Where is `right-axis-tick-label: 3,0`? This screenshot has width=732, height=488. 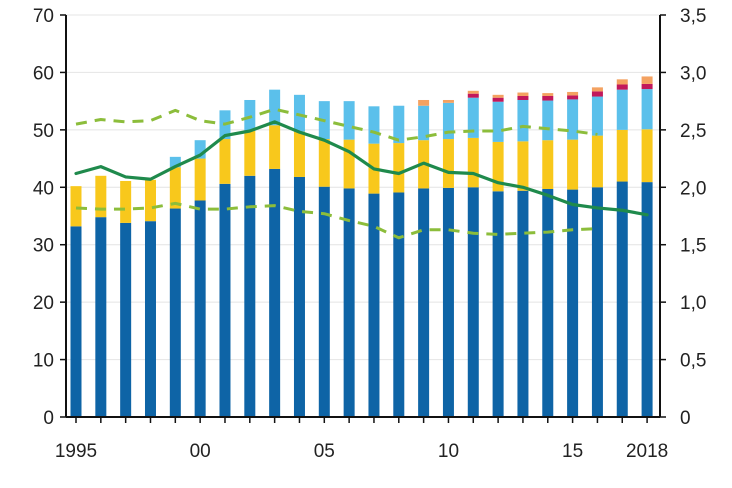
right-axis-tick-label: 3,0 is located at coordinates (693, 73).